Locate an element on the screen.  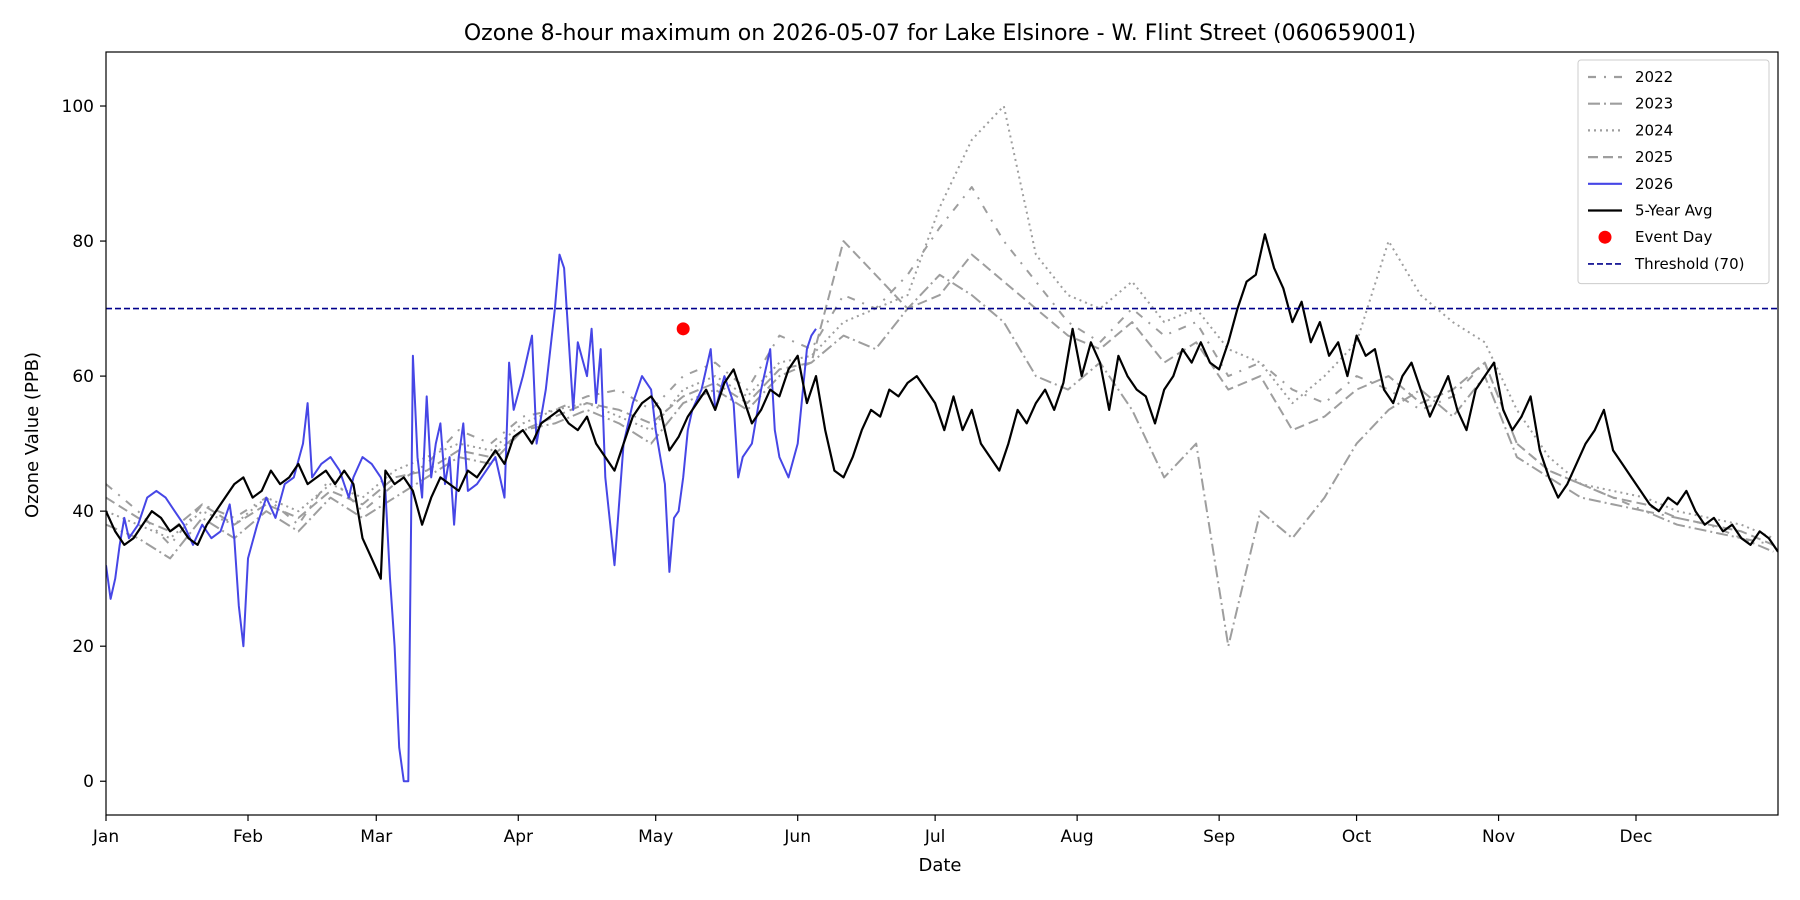
x-tick-label-sep: Sep is located at coordinates (1219, 837).